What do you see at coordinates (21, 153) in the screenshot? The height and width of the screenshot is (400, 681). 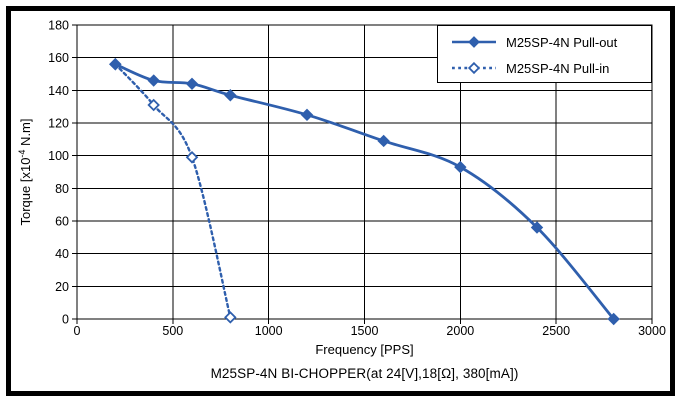 I see `y-axis-title-superscript: -4` at bounding box center [21, 153].